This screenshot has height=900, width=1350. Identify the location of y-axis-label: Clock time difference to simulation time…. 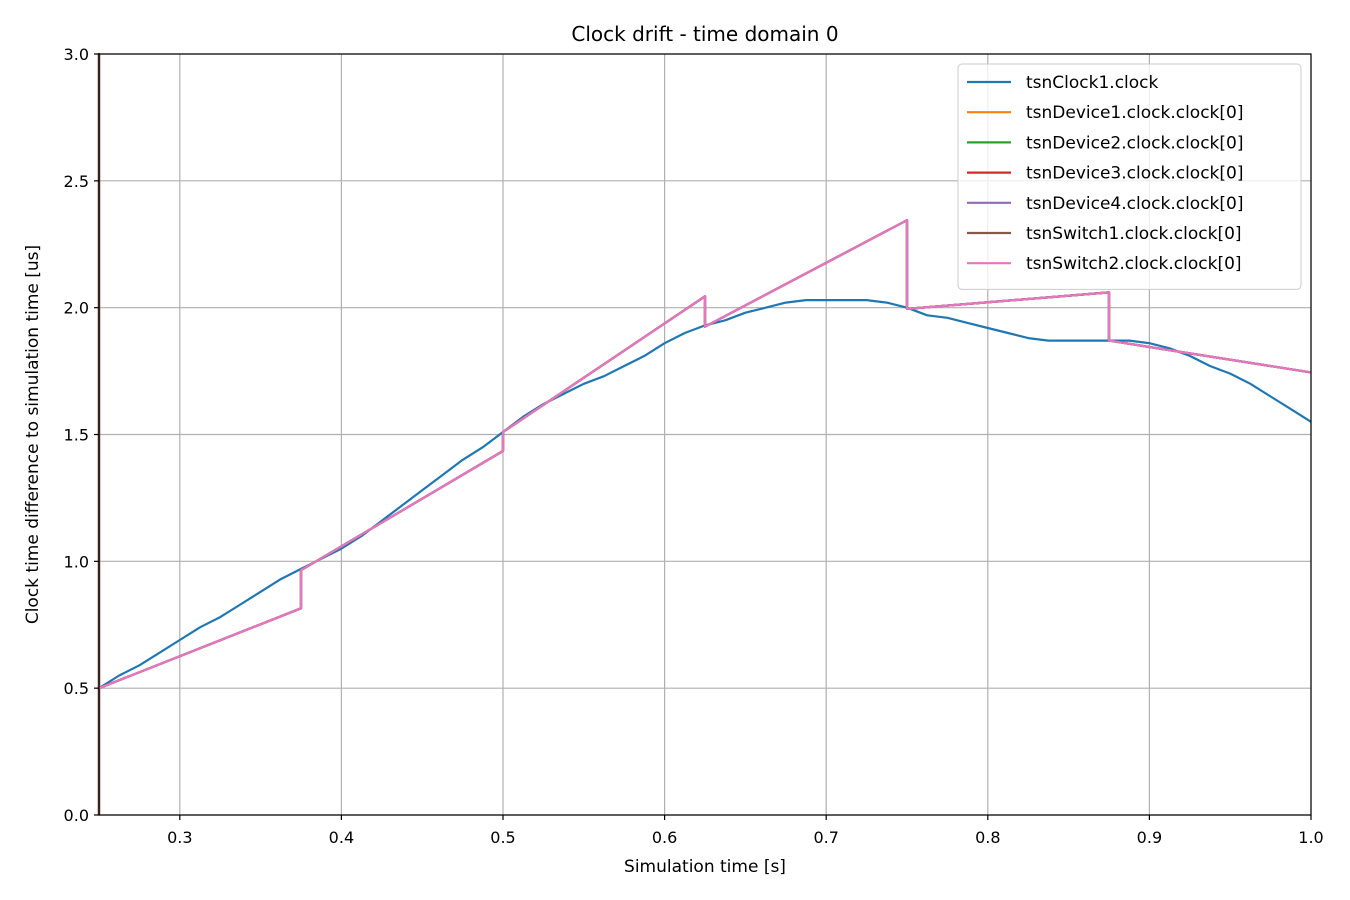
(33, 434).